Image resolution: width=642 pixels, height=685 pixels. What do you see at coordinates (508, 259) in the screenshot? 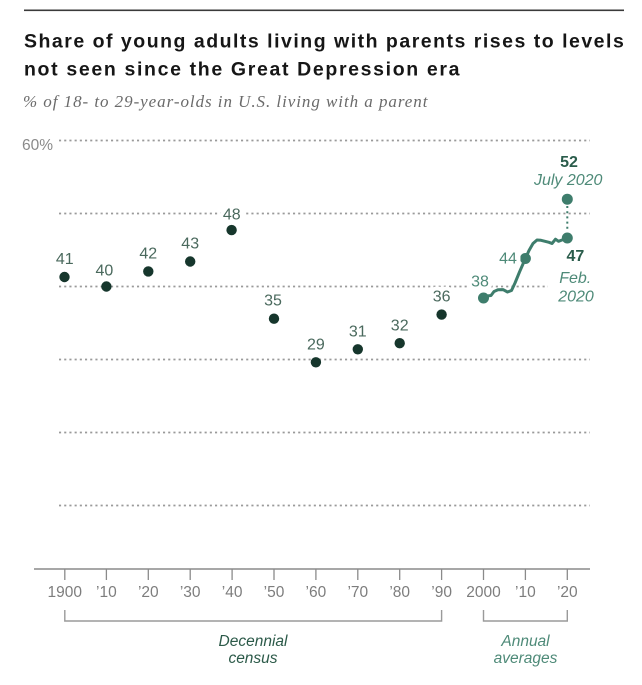
I see `svg-text: 44` at bounding box center [508, 259].